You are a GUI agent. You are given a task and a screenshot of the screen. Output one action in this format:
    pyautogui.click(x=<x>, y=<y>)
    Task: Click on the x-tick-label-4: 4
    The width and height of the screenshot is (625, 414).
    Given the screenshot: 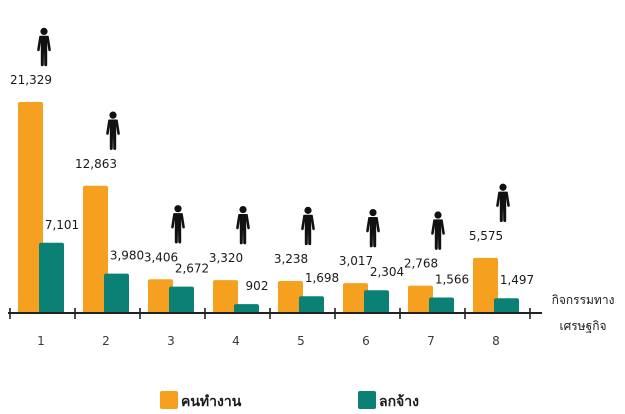 What is the action you would take?
    pyautogui.click(x=236, y=341)
    